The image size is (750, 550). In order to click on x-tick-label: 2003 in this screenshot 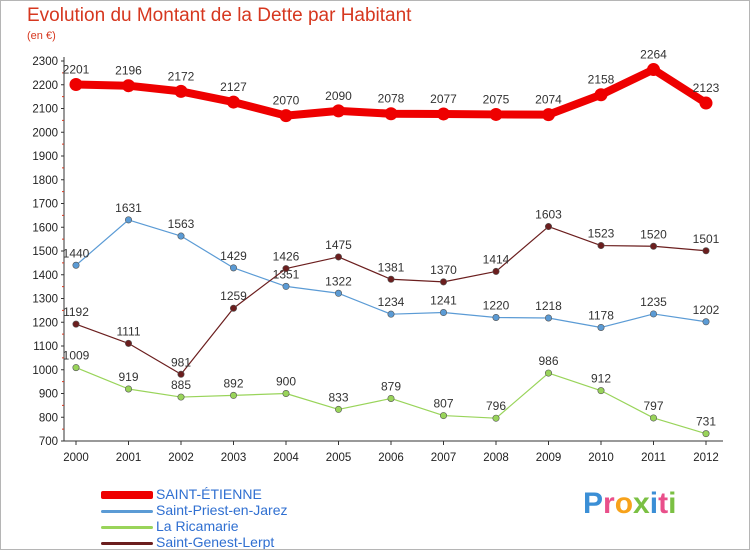, I will do `click(234, 458)`.